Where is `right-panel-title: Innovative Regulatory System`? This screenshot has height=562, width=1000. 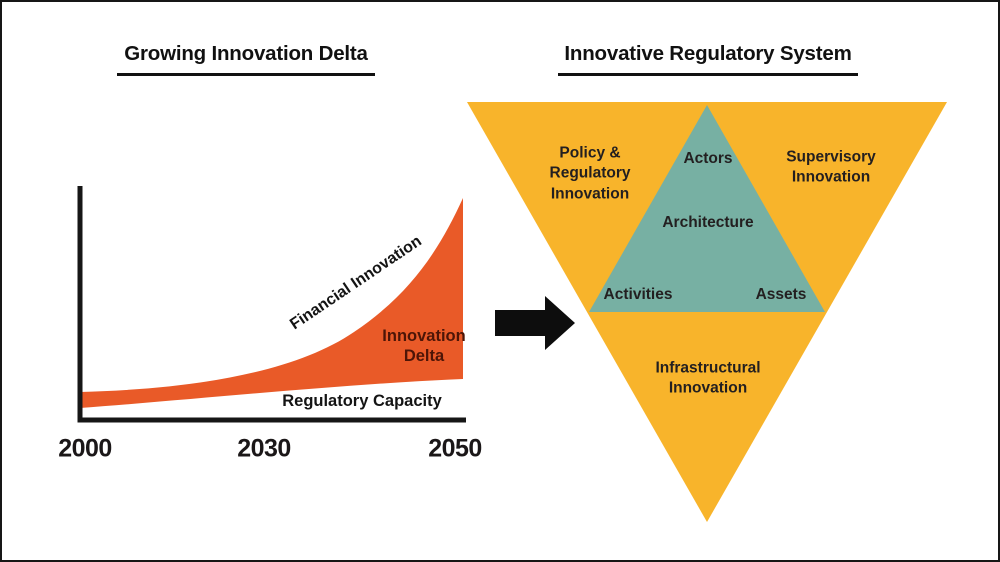 right-panel-title: Innovative Regulatory System is located at coordinates (708, 59).